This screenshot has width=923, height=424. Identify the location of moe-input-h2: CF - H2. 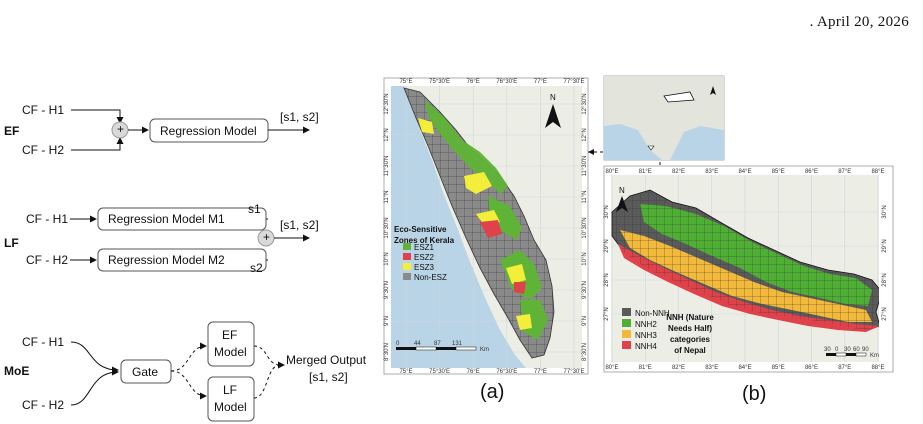
(43, 405).